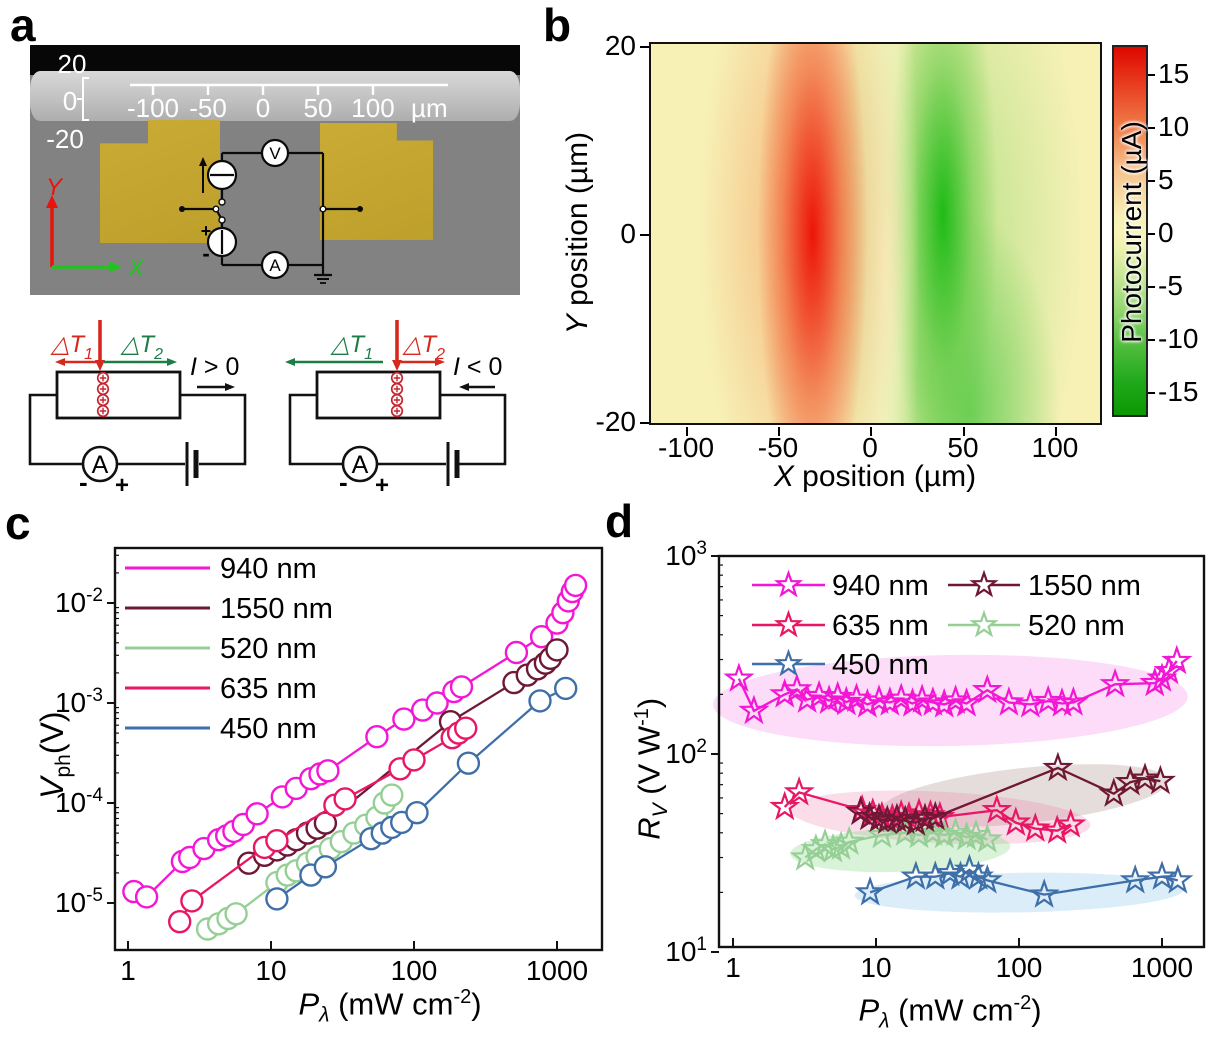 This screenshot has height=1056, width=1223. Describe the element at coordinates (206, 231) in the screenshot. I see `plus-sign: +` at that location.